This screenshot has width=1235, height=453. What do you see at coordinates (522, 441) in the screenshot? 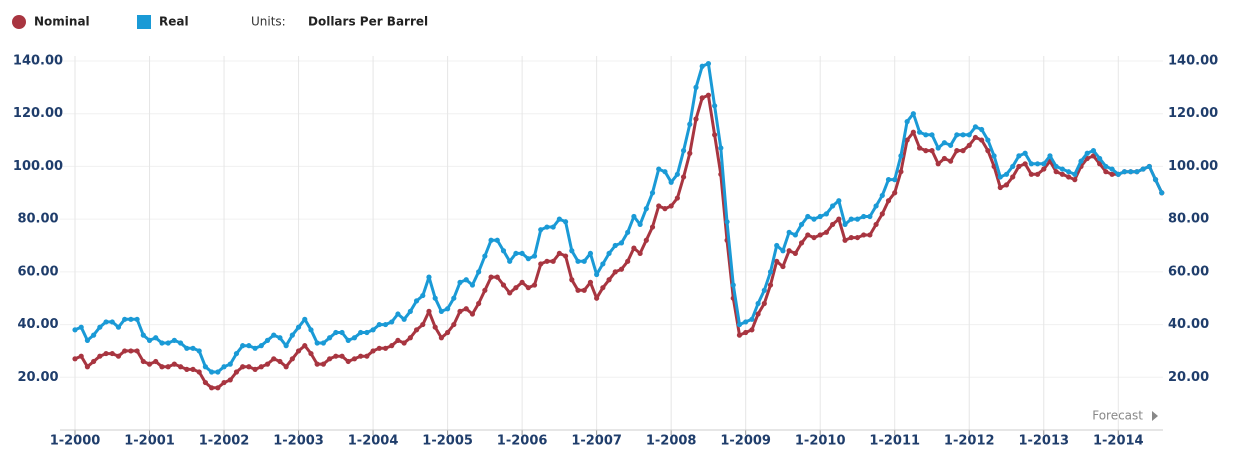
I see `x-tick-label: 1-2006` at bounding box center [522, 441].